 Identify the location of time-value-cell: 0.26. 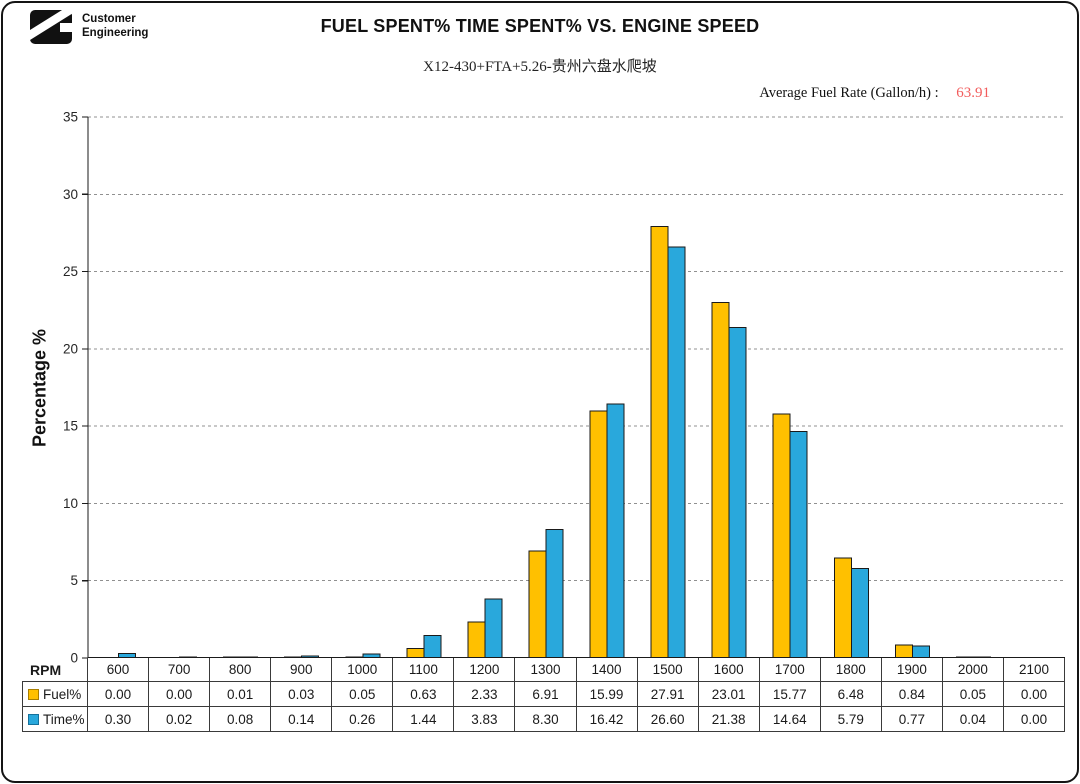
(363, 719).